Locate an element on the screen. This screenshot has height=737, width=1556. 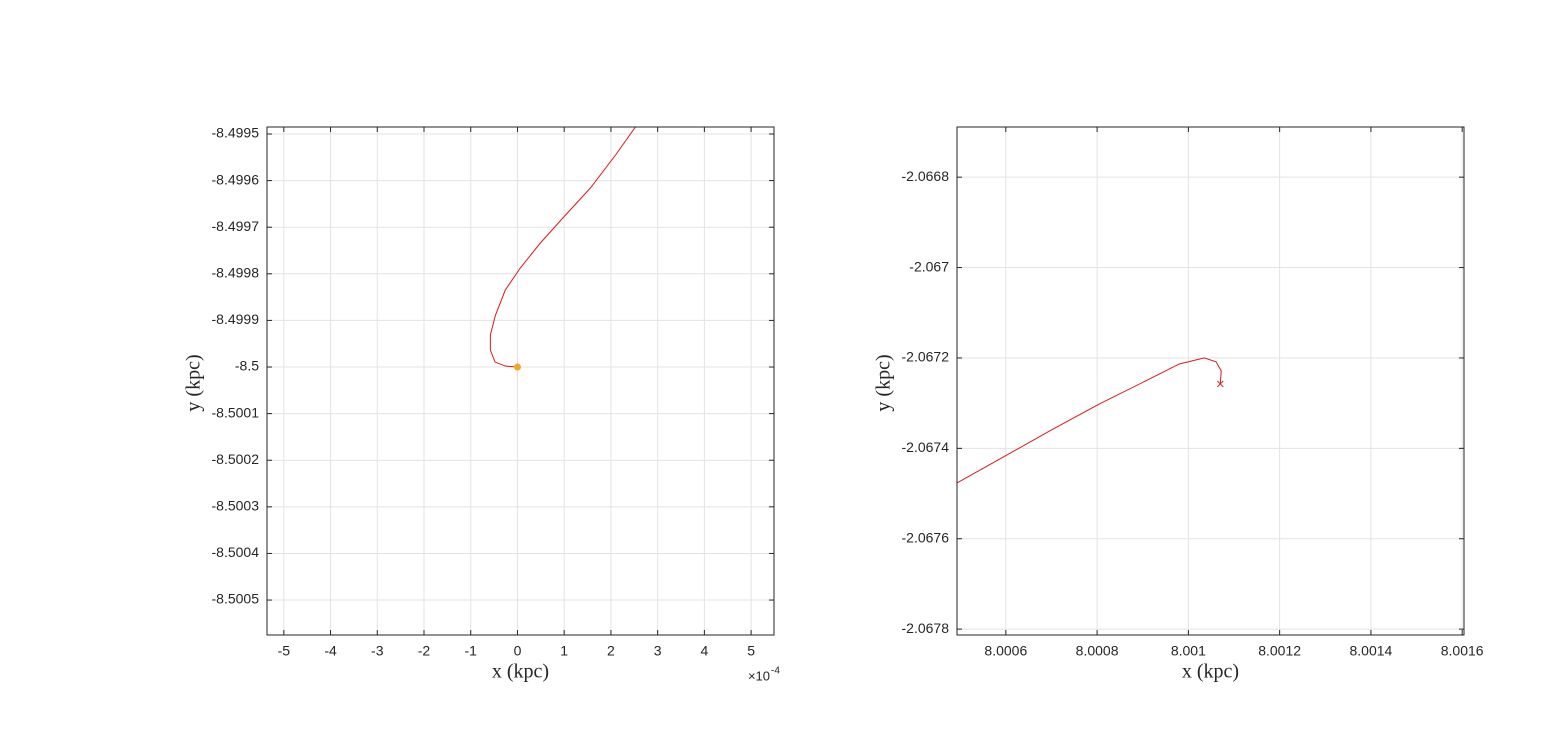
y-tick-label: -8.4995 is located at coordinates (236, 133).